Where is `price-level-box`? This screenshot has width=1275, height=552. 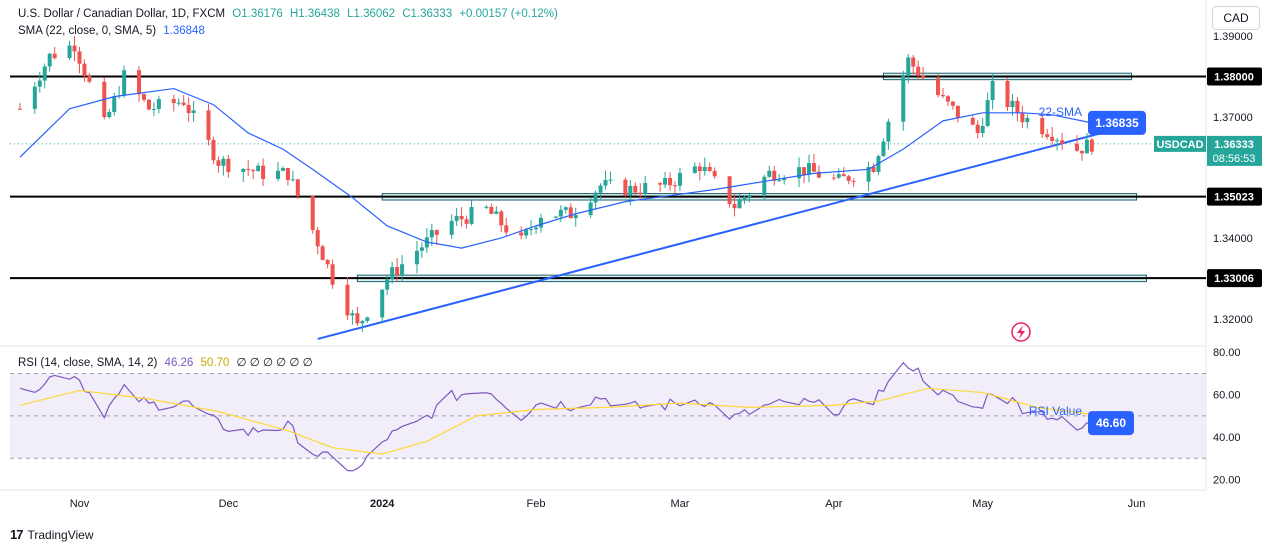 price-level-box is located at coordinates (1234, 76).